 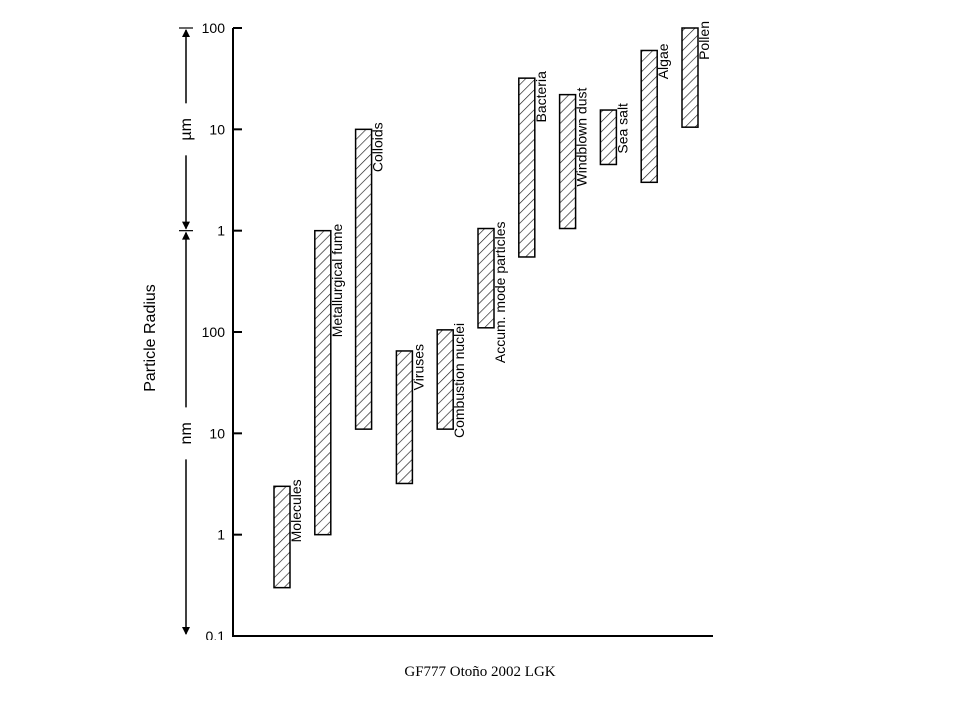 I want to click on unit-label: nm, so click(x=186, y=433).